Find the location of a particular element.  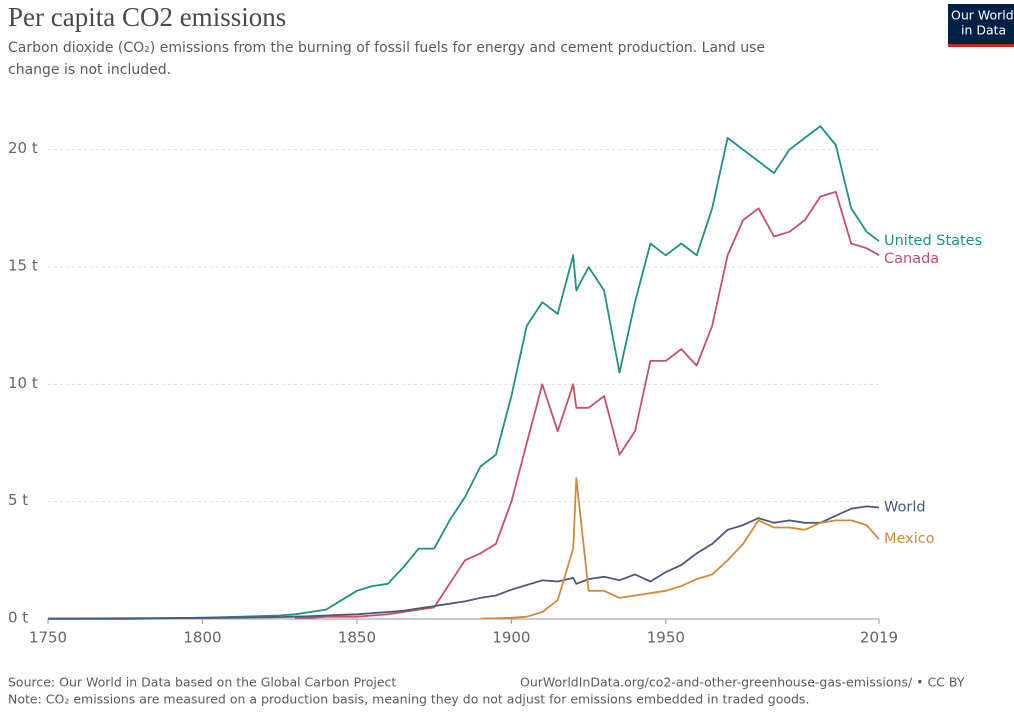

logo-text: in Data is located at coordinates (983, 30).